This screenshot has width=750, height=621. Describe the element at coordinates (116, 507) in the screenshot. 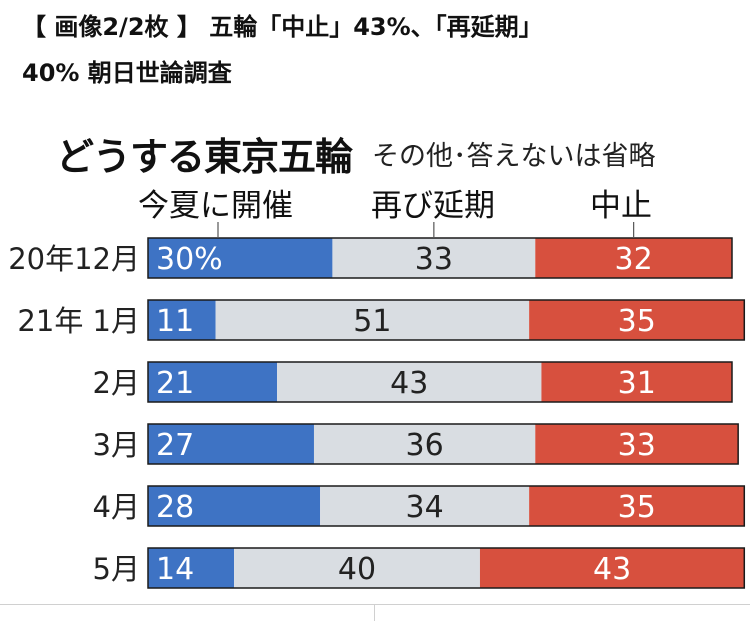

I see `row-label-4: 4月` at that location.